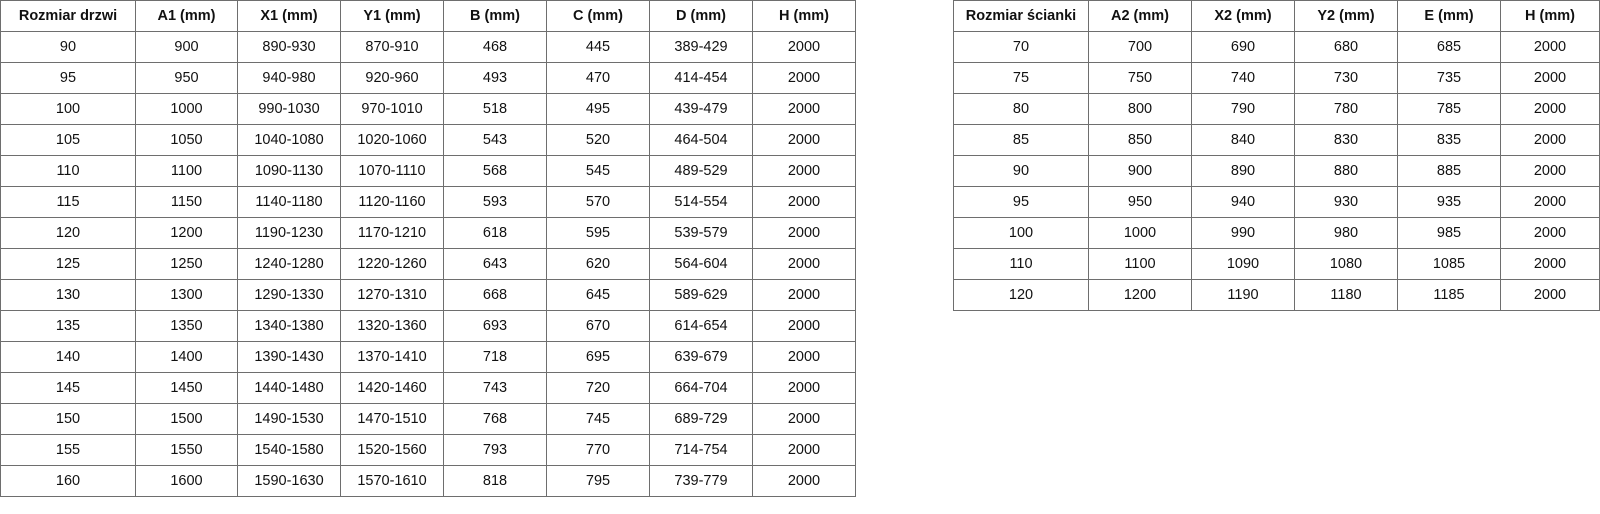 The width and height of the screenshot is (1600, 514). I want to click on table-cell: 518, so click(495, 109).